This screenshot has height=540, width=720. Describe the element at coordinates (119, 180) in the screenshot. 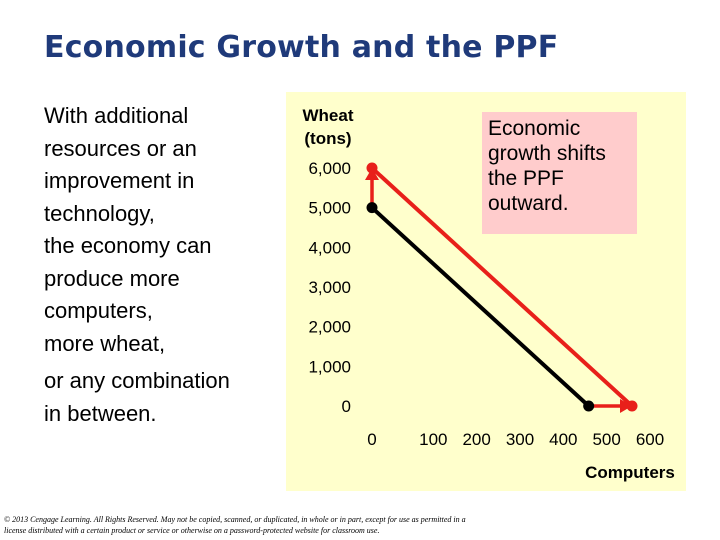

I see `body-line: improvement in` at that location.